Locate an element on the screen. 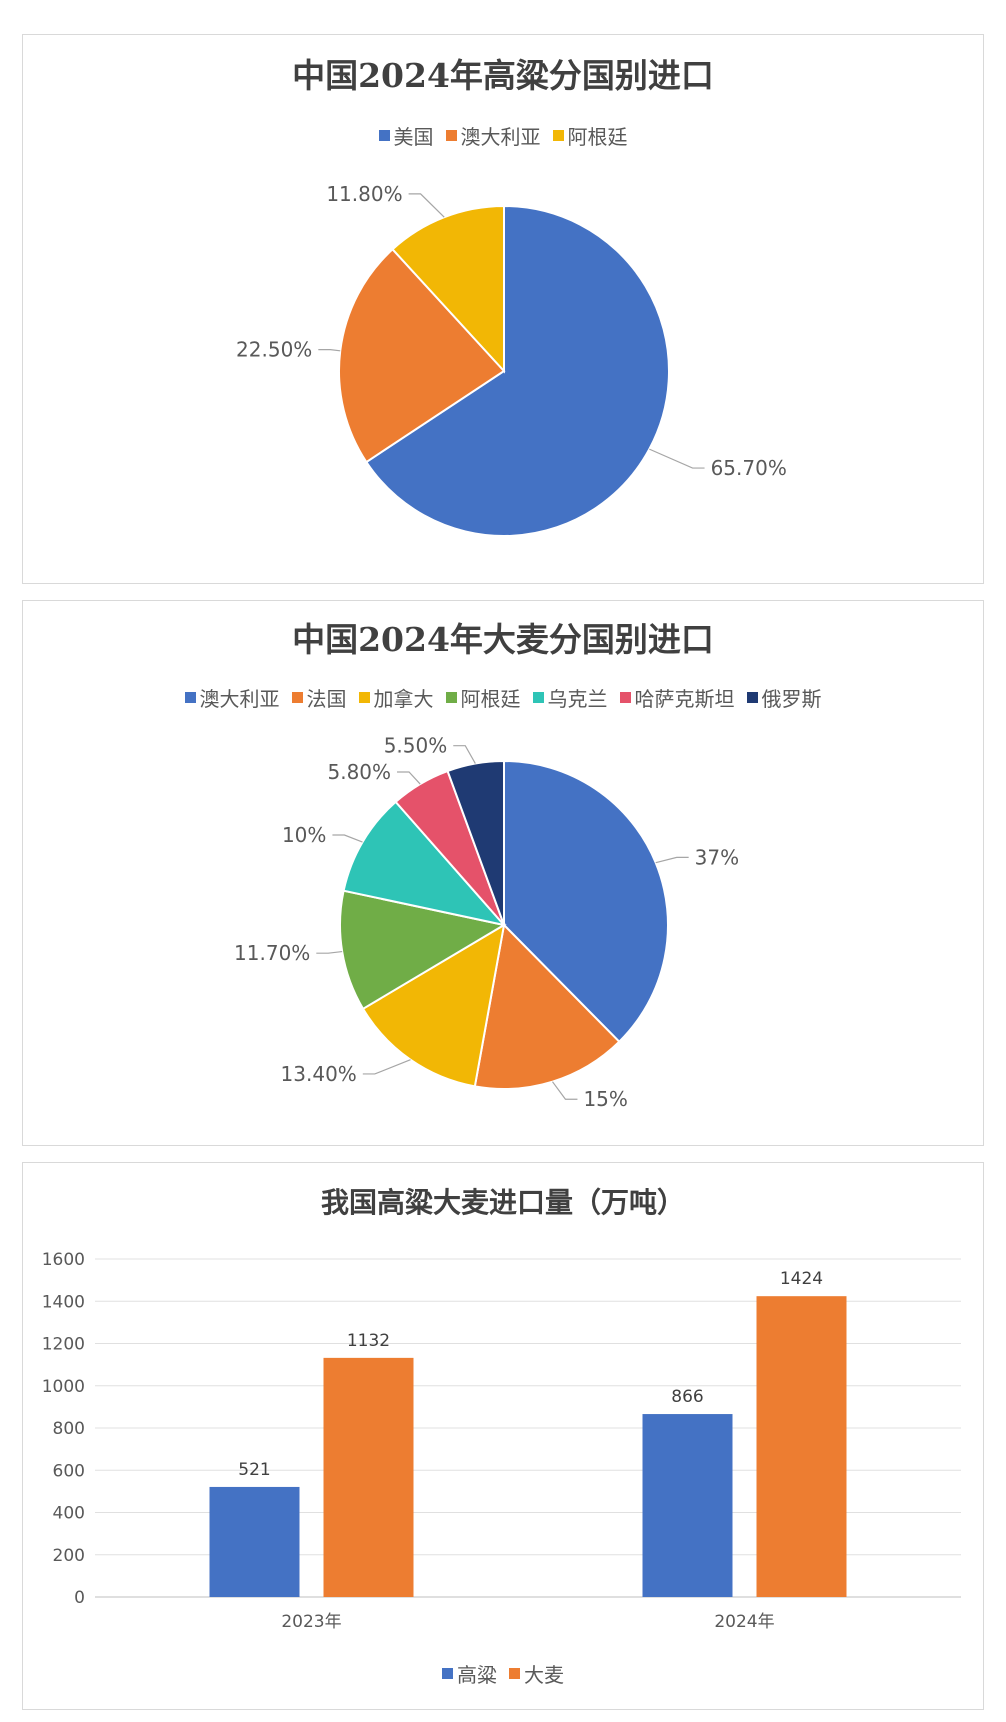 The height and width of the screenshot is (1722, 1006). legend-item-russia: 俄罗斯 is located at coordinates (784, 697).